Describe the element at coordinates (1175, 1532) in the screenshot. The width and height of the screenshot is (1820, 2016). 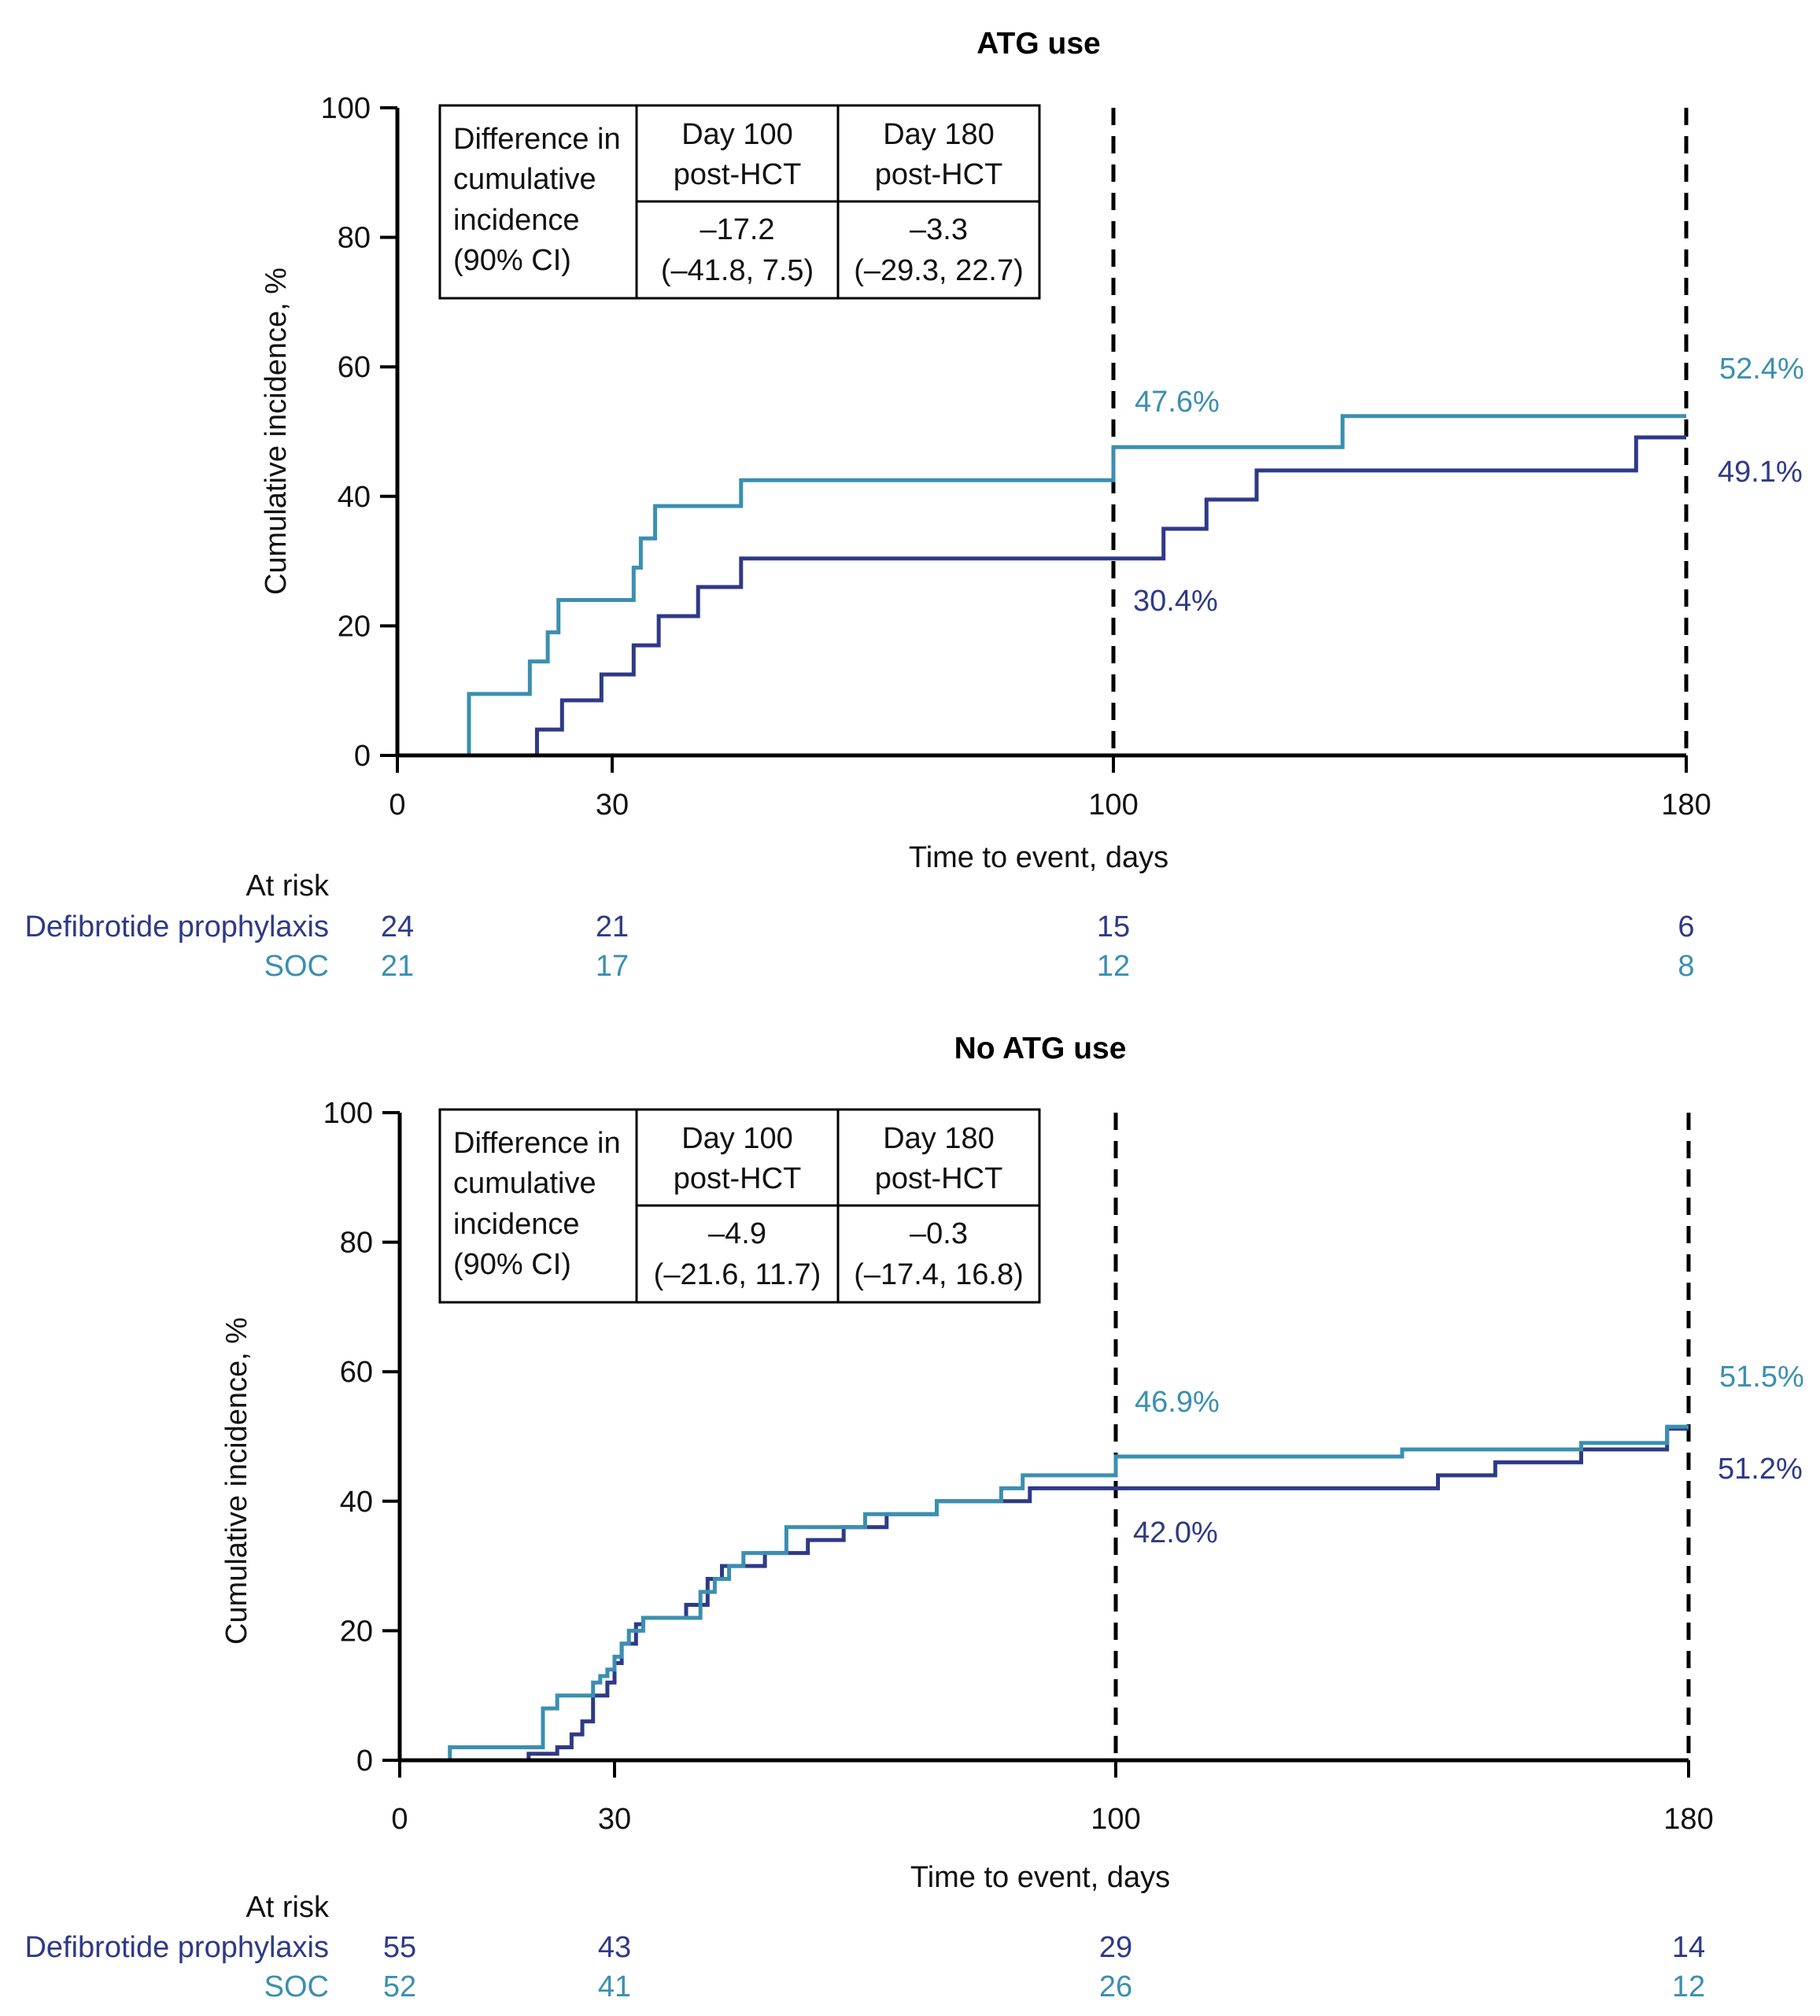
I see `annotation-defibrotide-day-100: 42.0%` at that location.